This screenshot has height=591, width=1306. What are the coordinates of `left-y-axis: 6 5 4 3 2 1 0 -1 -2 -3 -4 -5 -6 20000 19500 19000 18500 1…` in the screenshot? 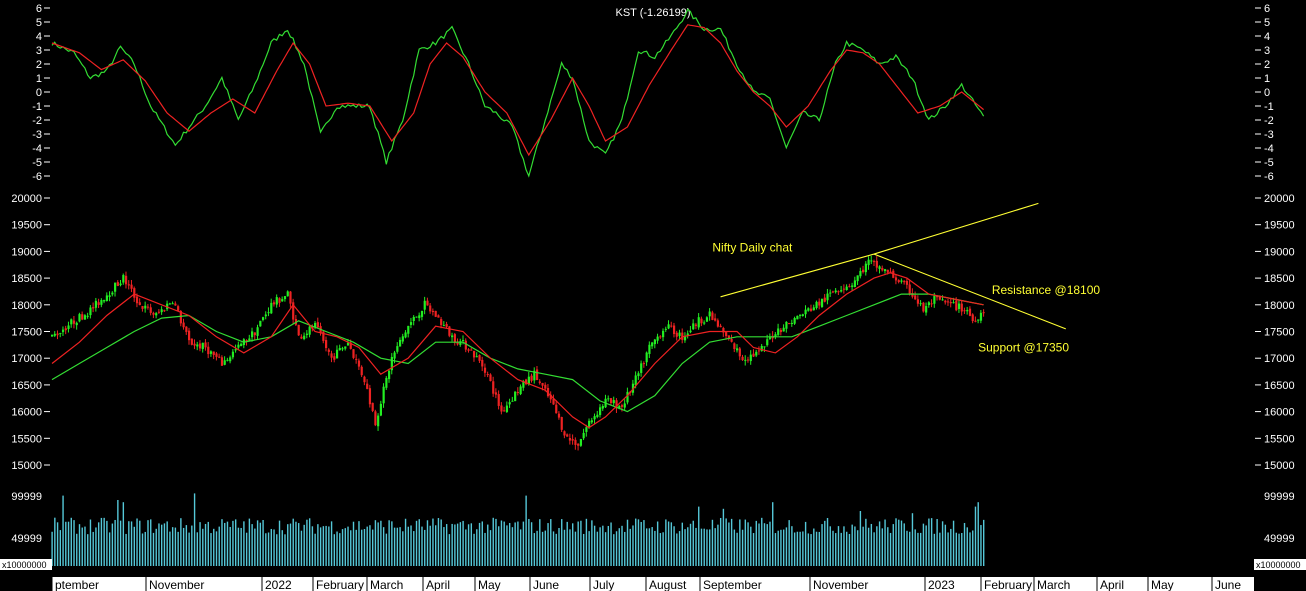 It's located at (30, 274).